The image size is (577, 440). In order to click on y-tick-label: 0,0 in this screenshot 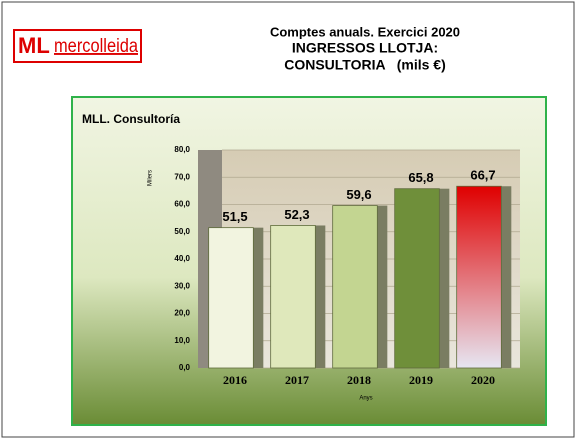, I will do `click(185, 367)`.